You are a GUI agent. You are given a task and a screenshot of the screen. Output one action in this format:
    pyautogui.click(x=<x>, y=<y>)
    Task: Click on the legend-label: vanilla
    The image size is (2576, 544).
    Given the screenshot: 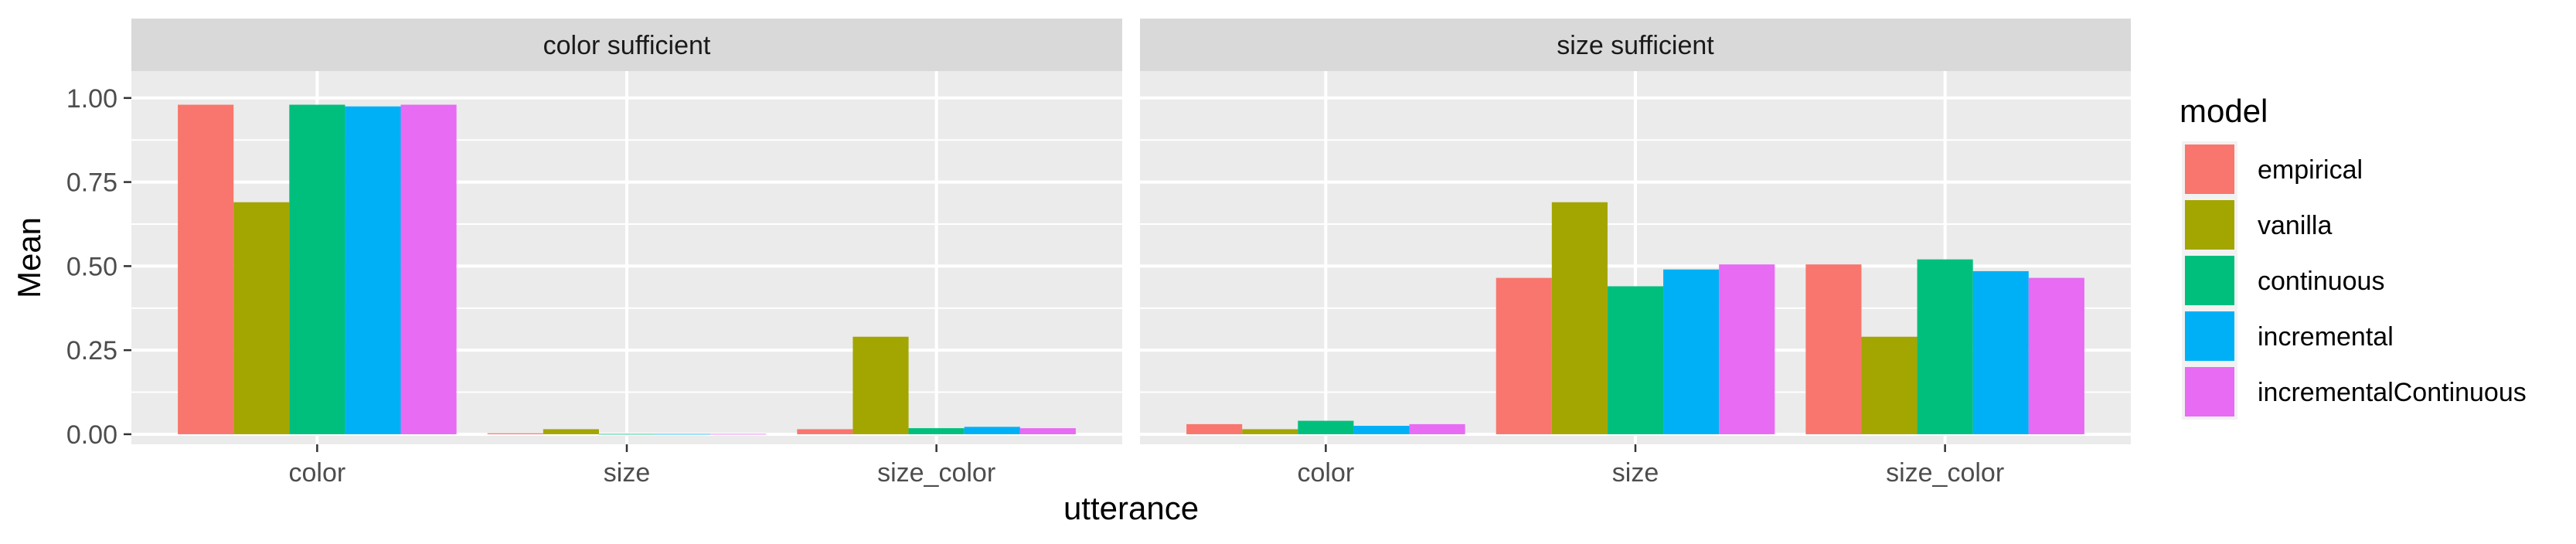 What is the action you would take?
    pyautogui.click(x=2295, y=225)
    